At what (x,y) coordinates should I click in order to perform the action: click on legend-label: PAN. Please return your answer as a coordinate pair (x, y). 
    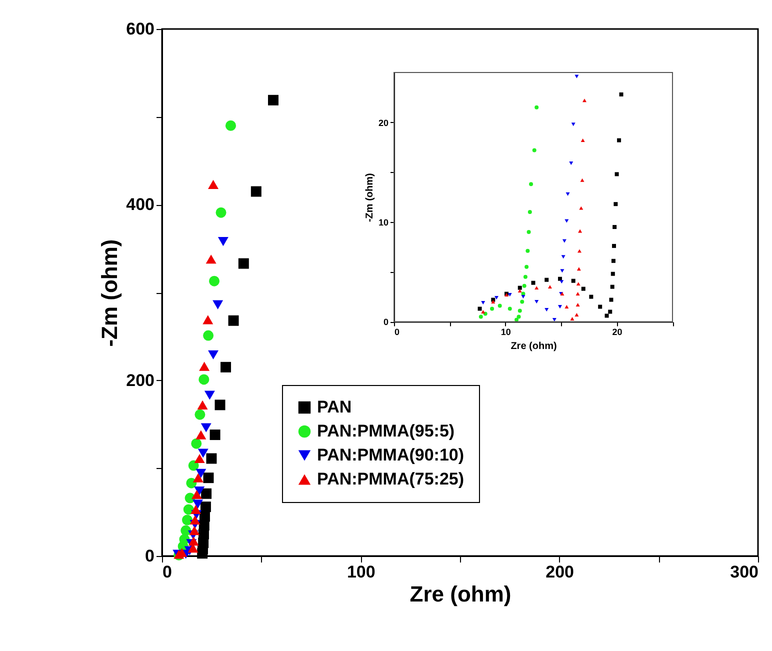
    Looking at the image, I should click on (334, 407).